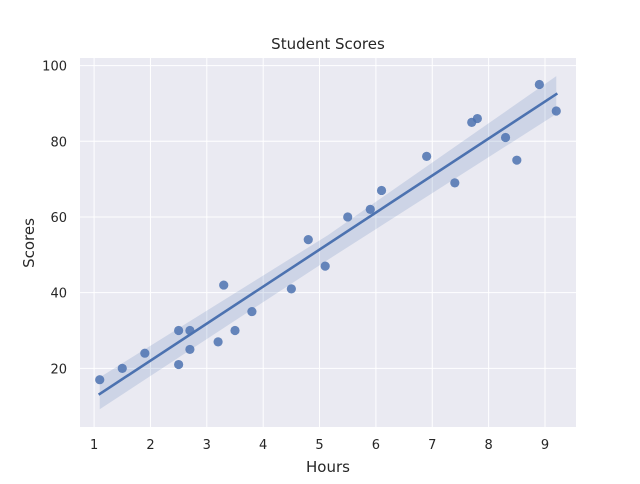 The height and width of the screenshot is (484, 640). What do you see at coordinates (207, 445) in the screenshot?
I see `x-tick-label: 3` at bounding box center [207, 445].